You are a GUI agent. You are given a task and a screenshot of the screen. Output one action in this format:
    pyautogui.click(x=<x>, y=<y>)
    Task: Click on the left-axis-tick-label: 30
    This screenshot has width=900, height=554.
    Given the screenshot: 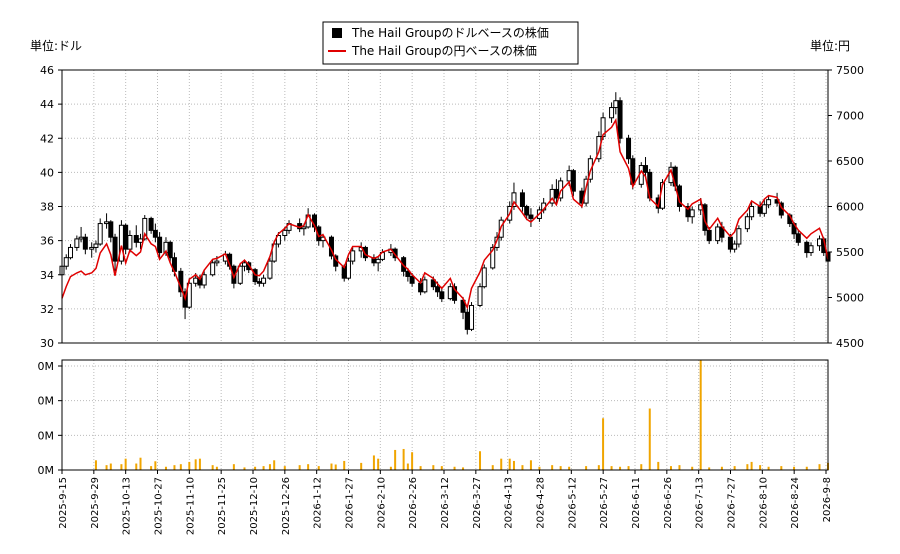 What is the action you would take?
    pyautogui.click(x=47, y=343)
    